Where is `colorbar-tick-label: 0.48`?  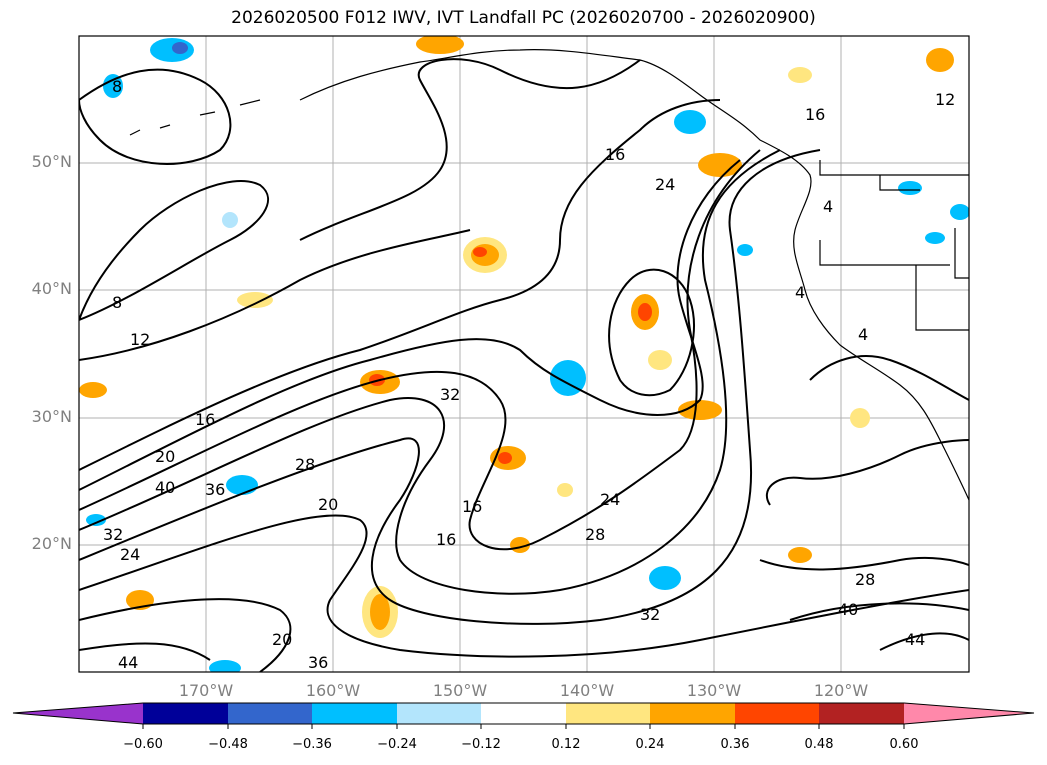
colorbar-tick-label: 0.48 is located at coordinates (819, 744).